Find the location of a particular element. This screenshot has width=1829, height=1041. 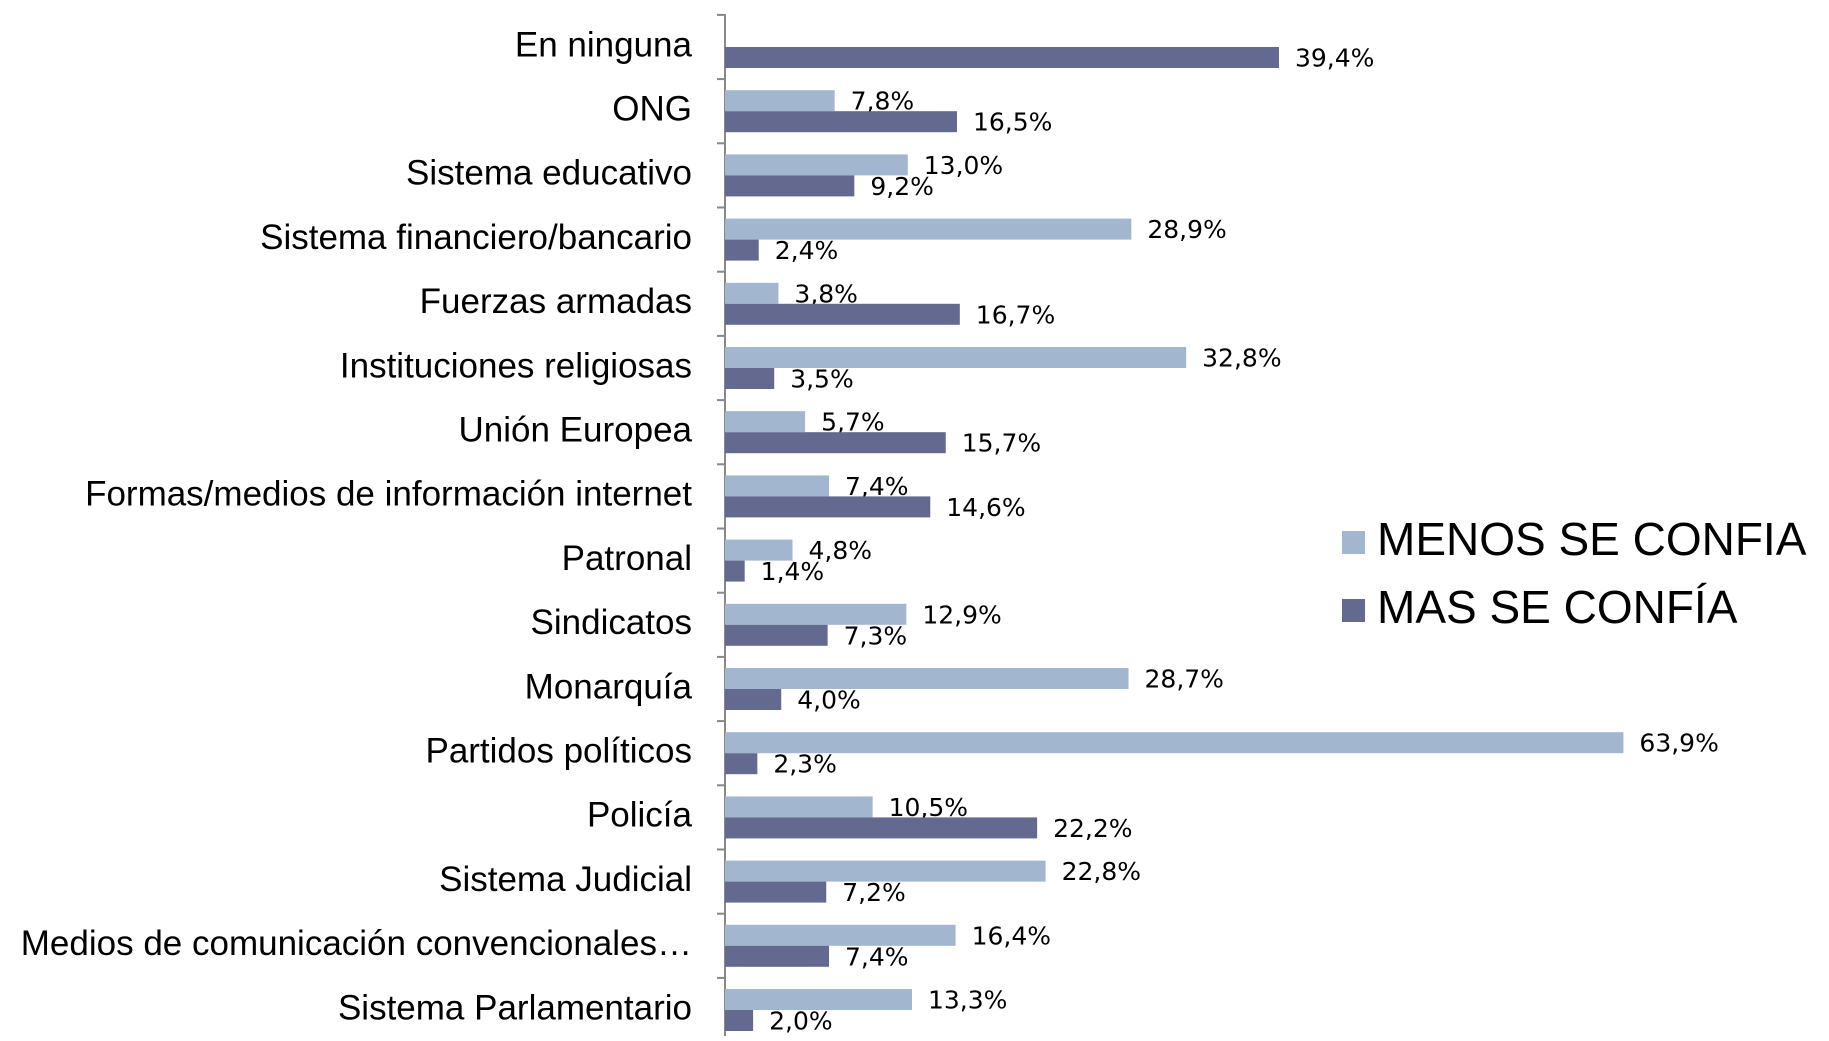

value-label: 15,7% is located at coordinates (1001, 443).